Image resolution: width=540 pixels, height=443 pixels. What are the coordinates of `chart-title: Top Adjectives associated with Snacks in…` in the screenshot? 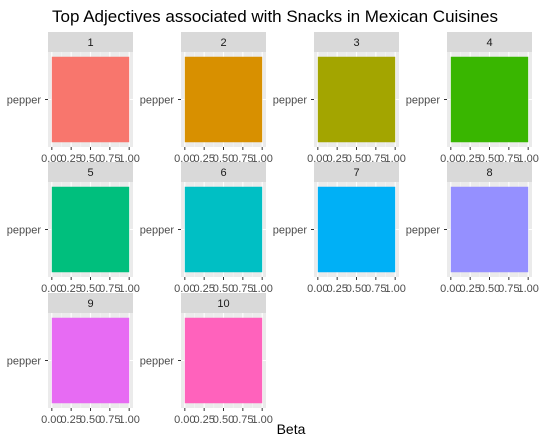 It's located at (275, 16).